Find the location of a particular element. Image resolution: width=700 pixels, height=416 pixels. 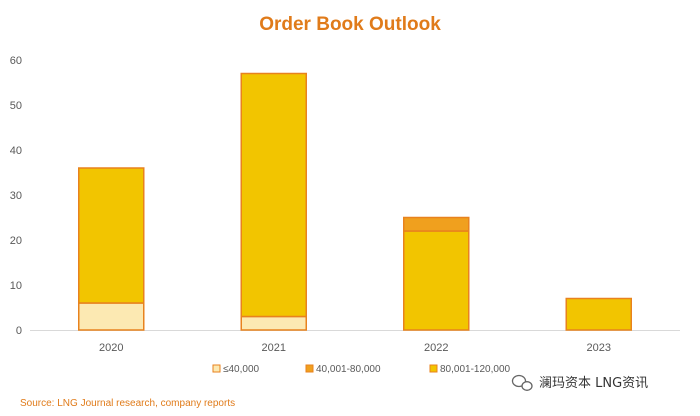

y-tick-label: 20 is located at coordinates (16, 241).